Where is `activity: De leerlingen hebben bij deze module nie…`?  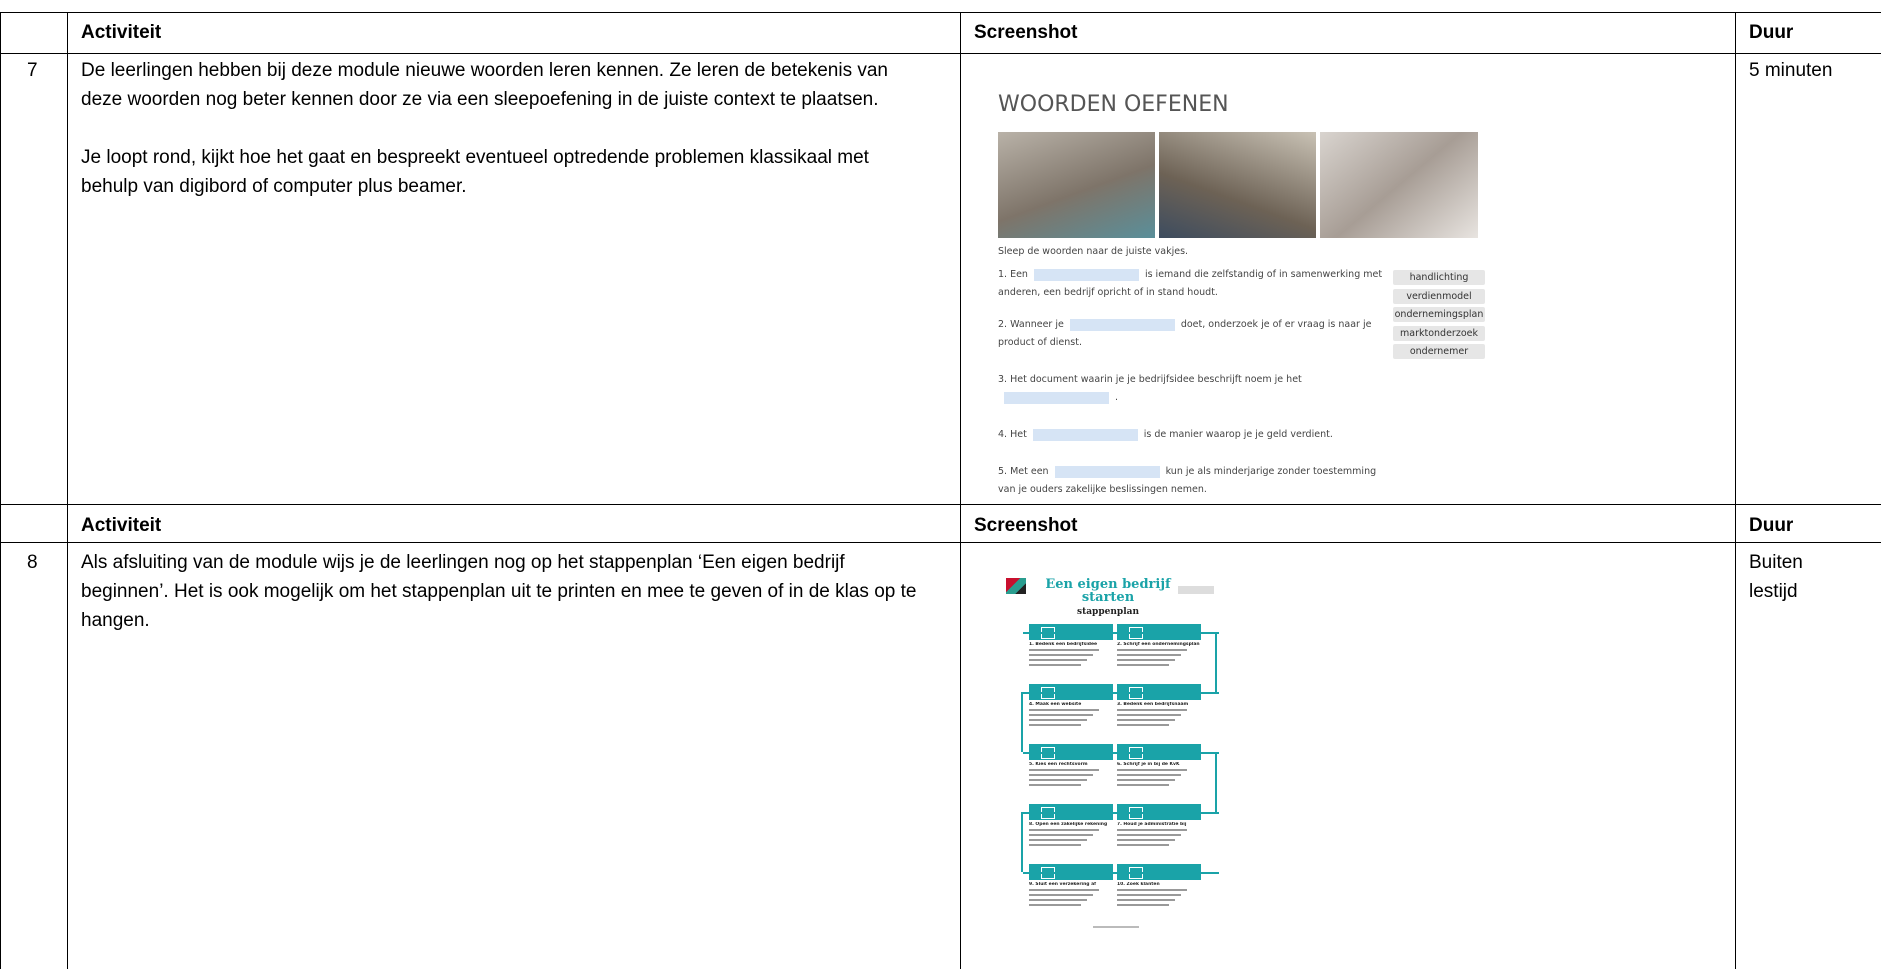
activity: De leerlingen hebben bij deze module nie… is located at coordinates (501, 143).